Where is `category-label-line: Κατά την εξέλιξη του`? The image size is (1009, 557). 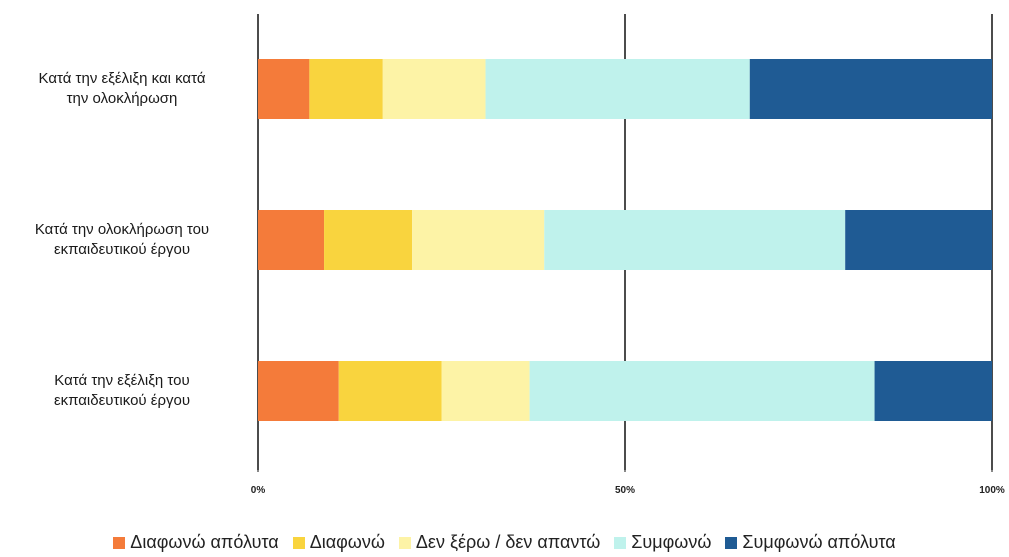
category-label-line: Κατά την εξέλιξη του is located at coordinates (121, 380).